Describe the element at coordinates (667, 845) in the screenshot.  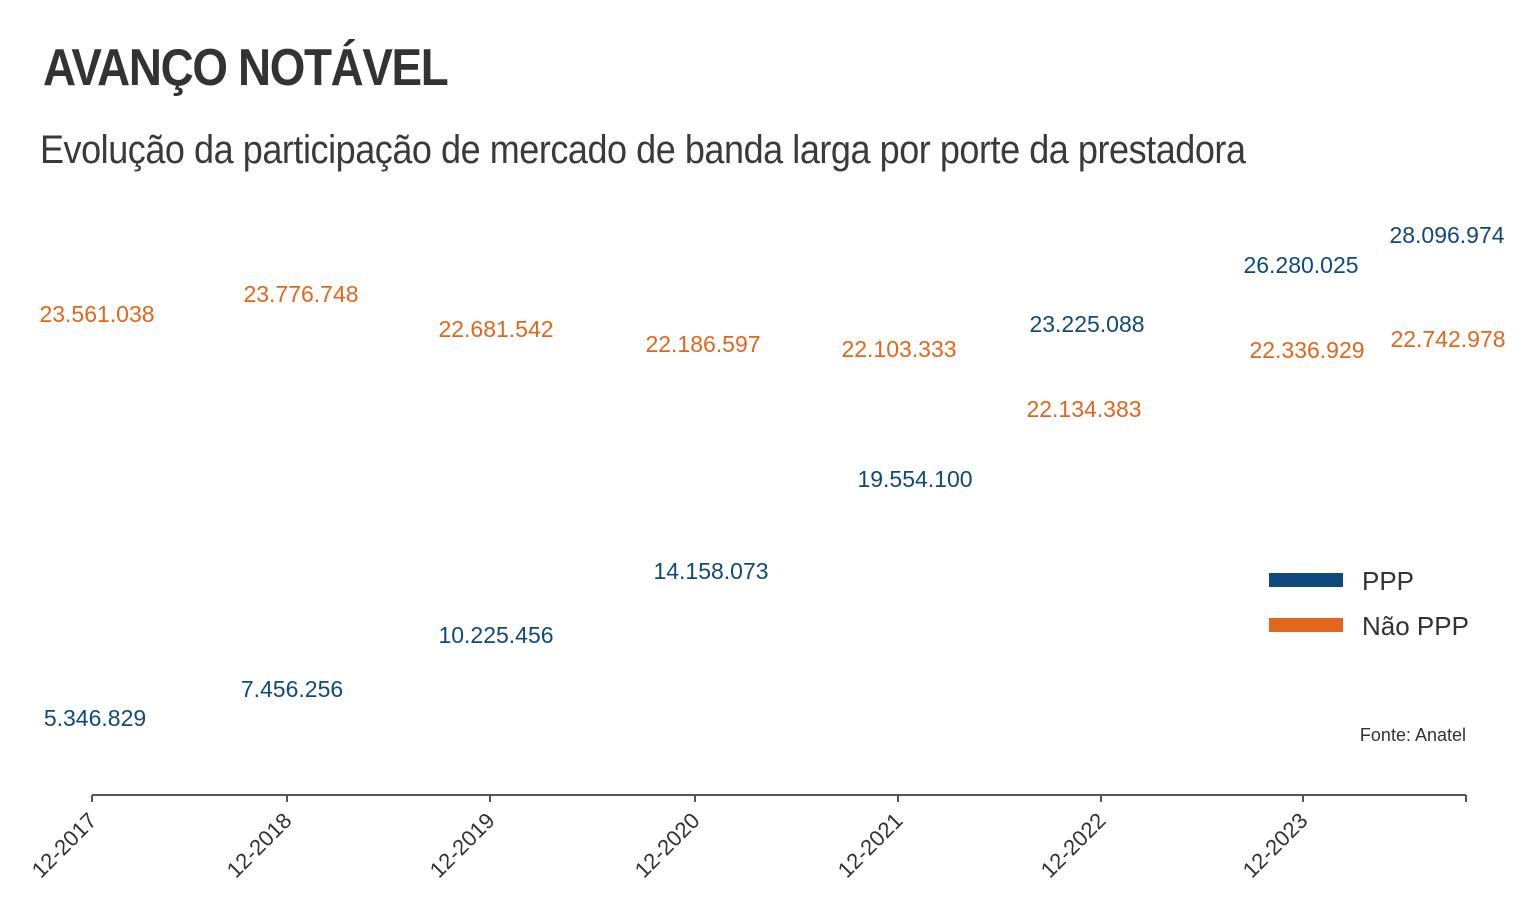
I see `x-tick-label: 12-2020` at that location.